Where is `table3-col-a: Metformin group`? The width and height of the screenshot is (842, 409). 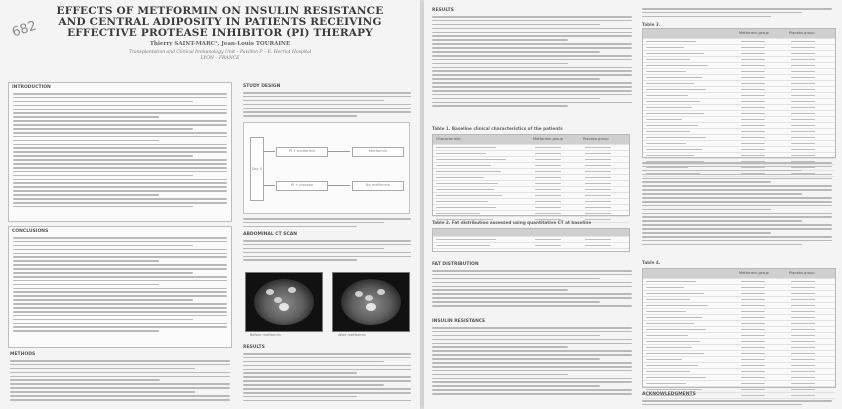 table3-col-a: Metformin group is located at coordinates (754, 33).